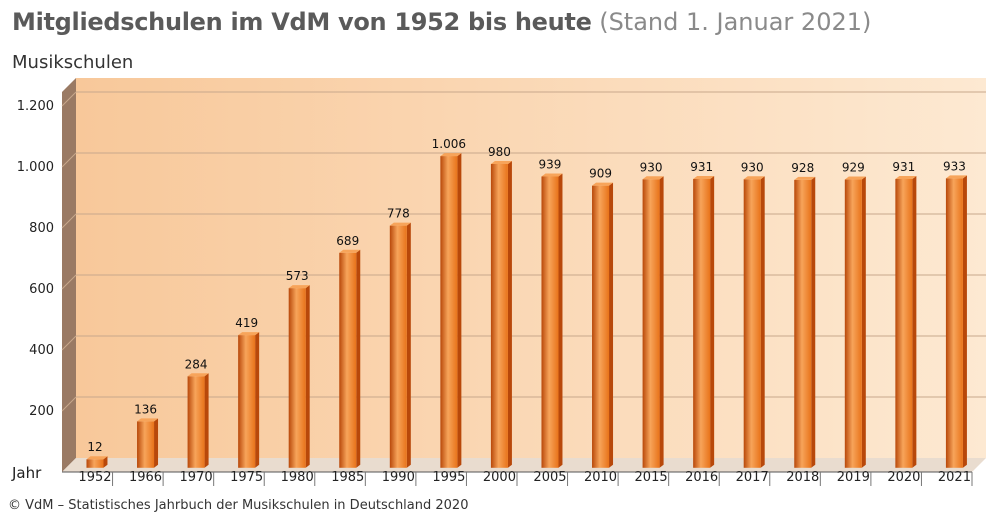 The width and height of the screenshot is (1000, 524). Describe the element at coordinates (651, 477) in the screenshot. I see `x-tick-label: 2015` at that location.